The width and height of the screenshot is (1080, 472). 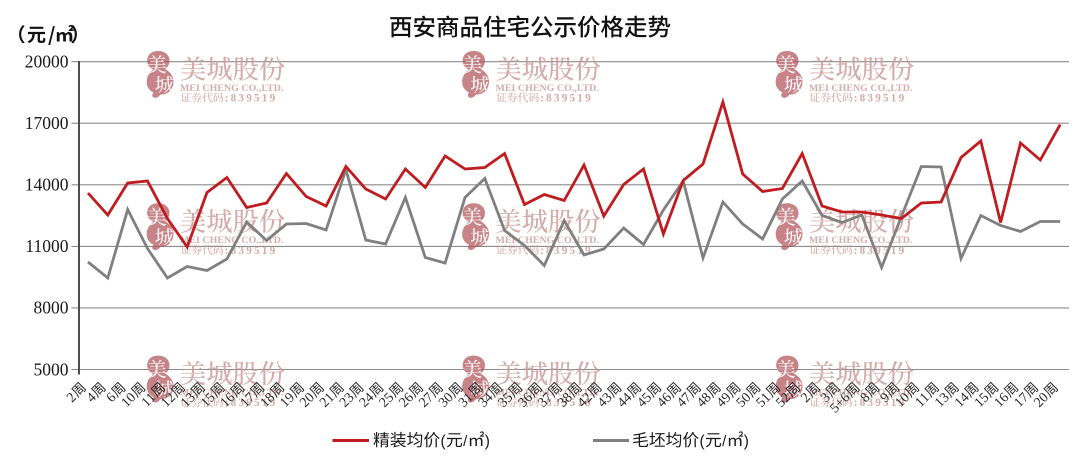 I want to click on svg-text: 5000, so click(x=51, y=369).